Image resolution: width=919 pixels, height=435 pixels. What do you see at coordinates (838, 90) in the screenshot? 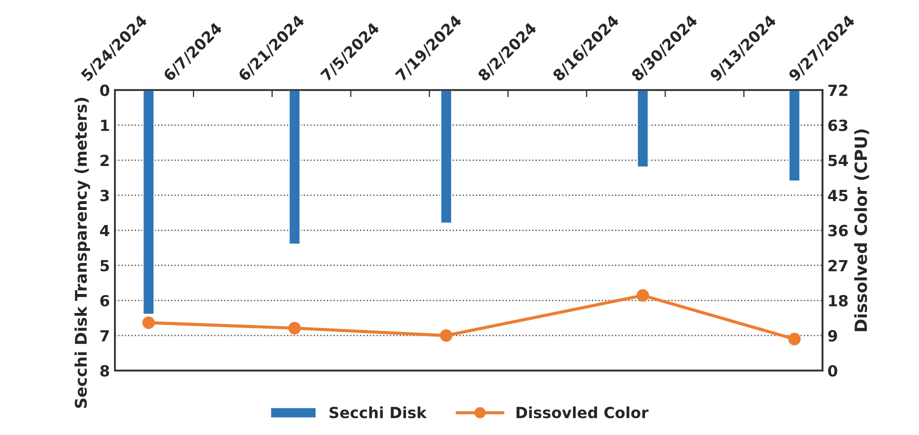
I see `y2-tick-label: 72` at bounding box center [838, 90].